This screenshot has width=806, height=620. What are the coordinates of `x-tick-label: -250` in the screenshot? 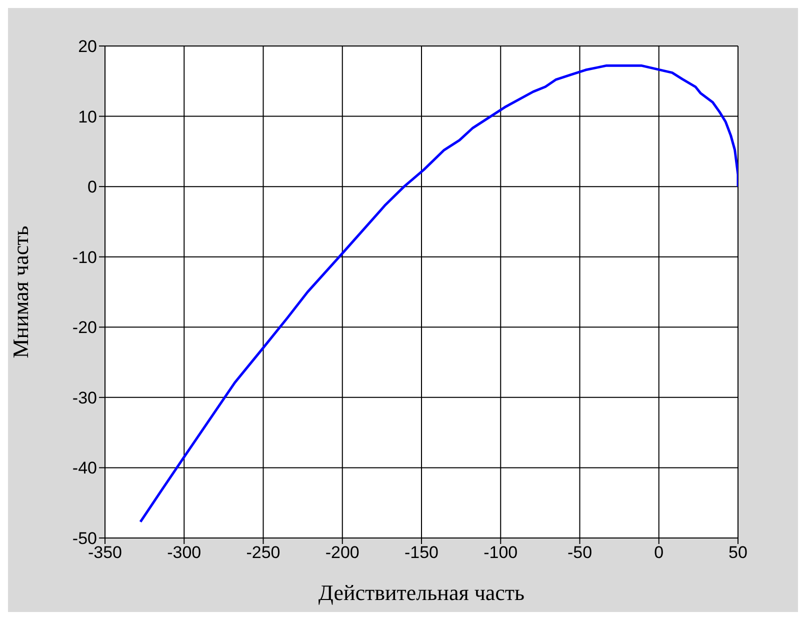 It's located at (263, 552).